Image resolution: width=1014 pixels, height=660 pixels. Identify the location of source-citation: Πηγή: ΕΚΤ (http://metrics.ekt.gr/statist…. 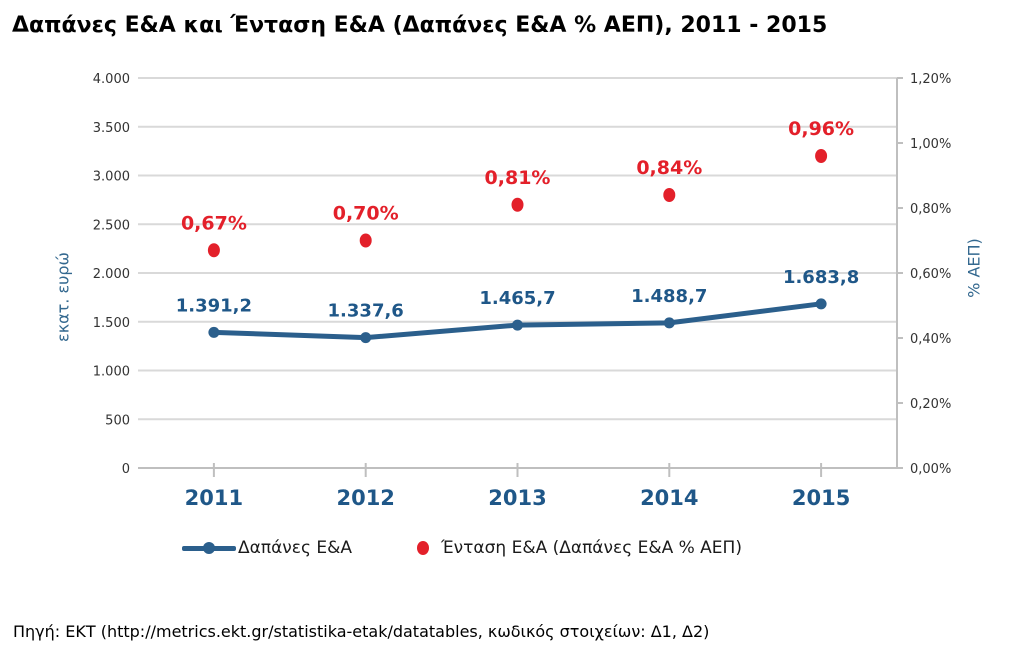
(361, 631).